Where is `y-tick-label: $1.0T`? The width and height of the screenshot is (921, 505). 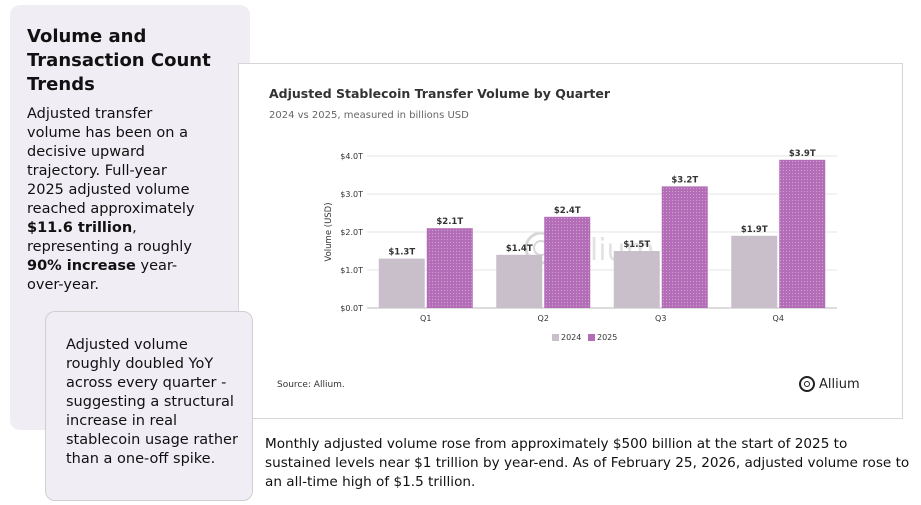
y-tick-label: $1.0T is located at coordinates (351, 270).